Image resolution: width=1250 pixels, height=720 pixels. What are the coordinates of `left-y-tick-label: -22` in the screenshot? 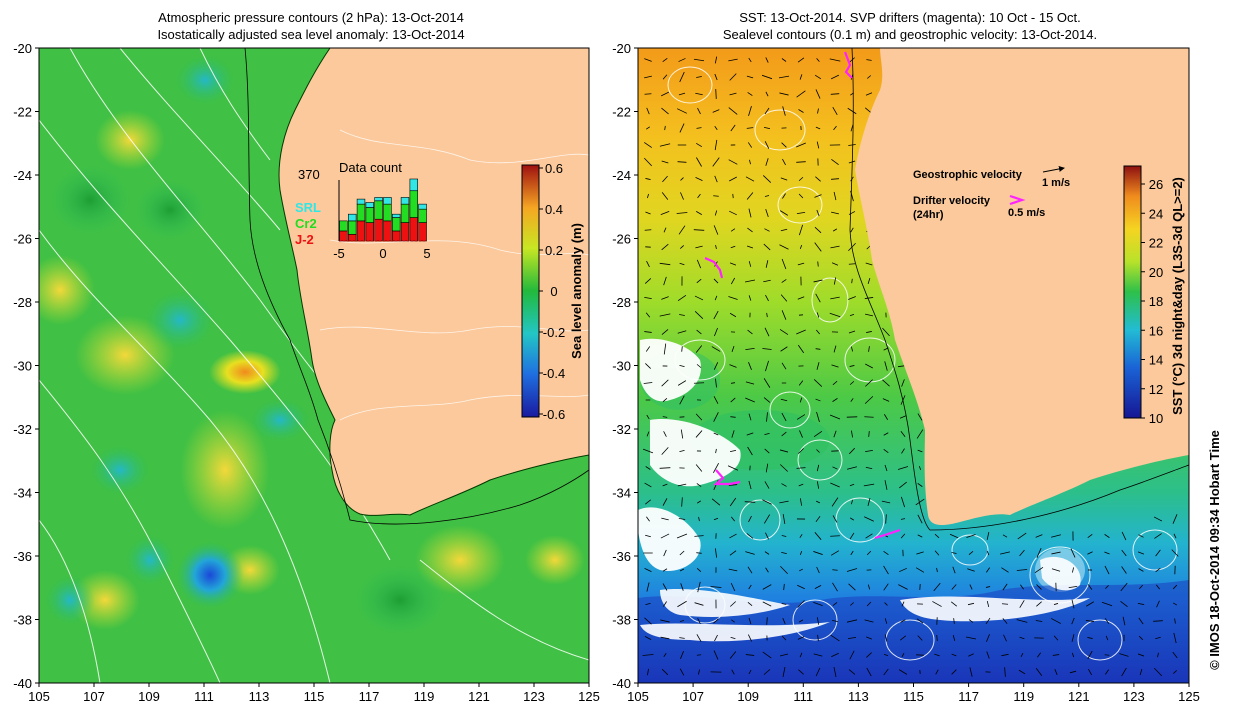 It's located at (22, 112).